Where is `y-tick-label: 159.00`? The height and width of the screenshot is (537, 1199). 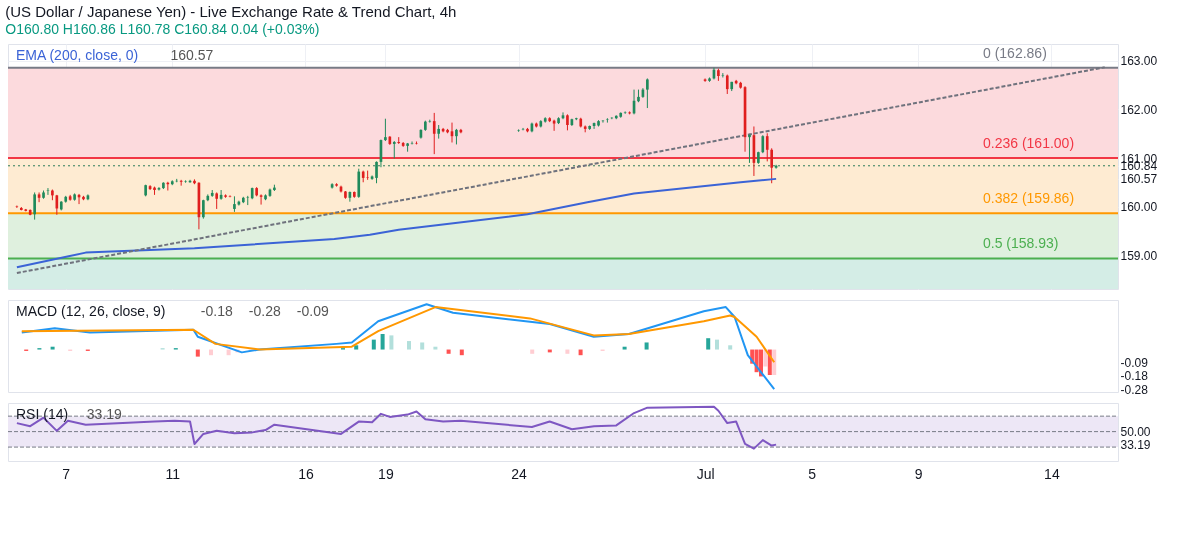 y-tick-label: 159.00 is located at coordinates (1139, 255).